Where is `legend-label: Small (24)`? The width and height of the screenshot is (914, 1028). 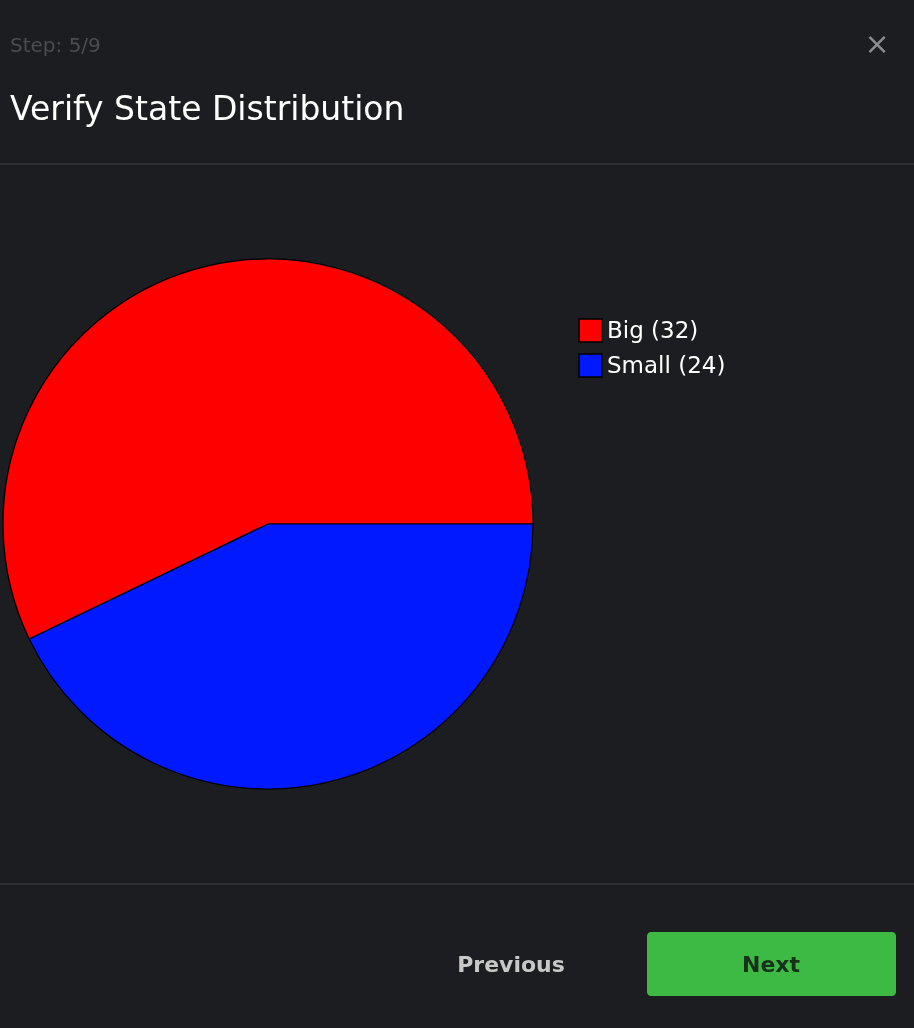 legend-label: Small (24) is located at coordinates (666, 364).